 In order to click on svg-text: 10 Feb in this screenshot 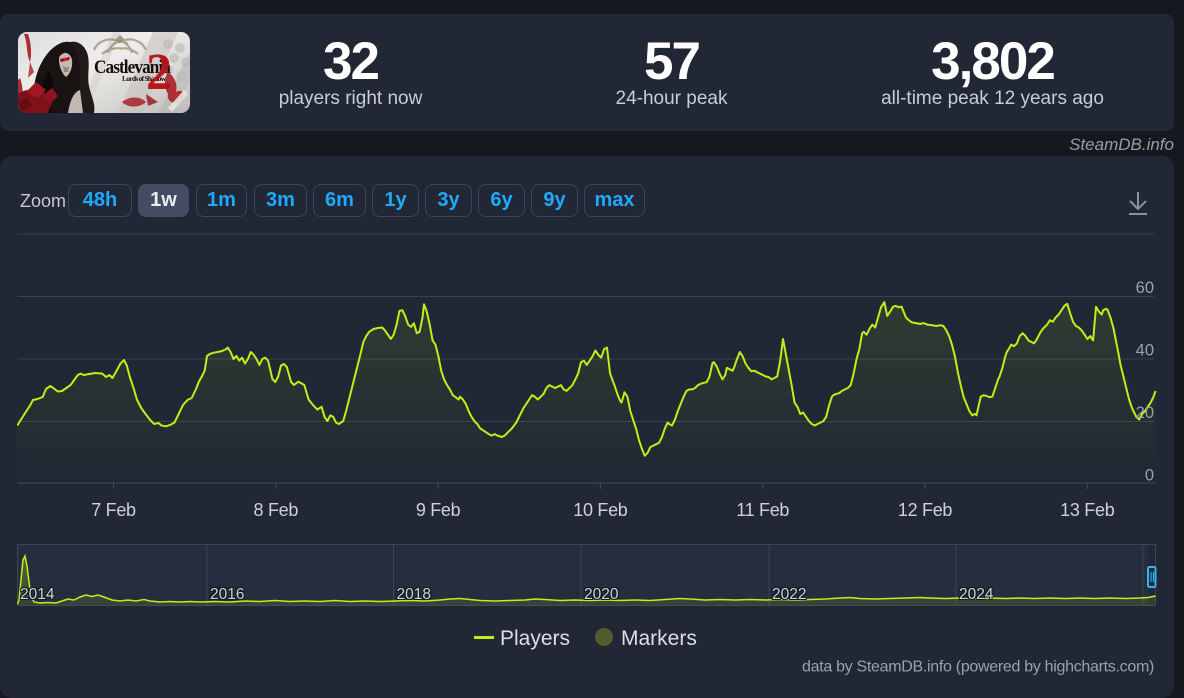, I will do `click(600, 510)`.